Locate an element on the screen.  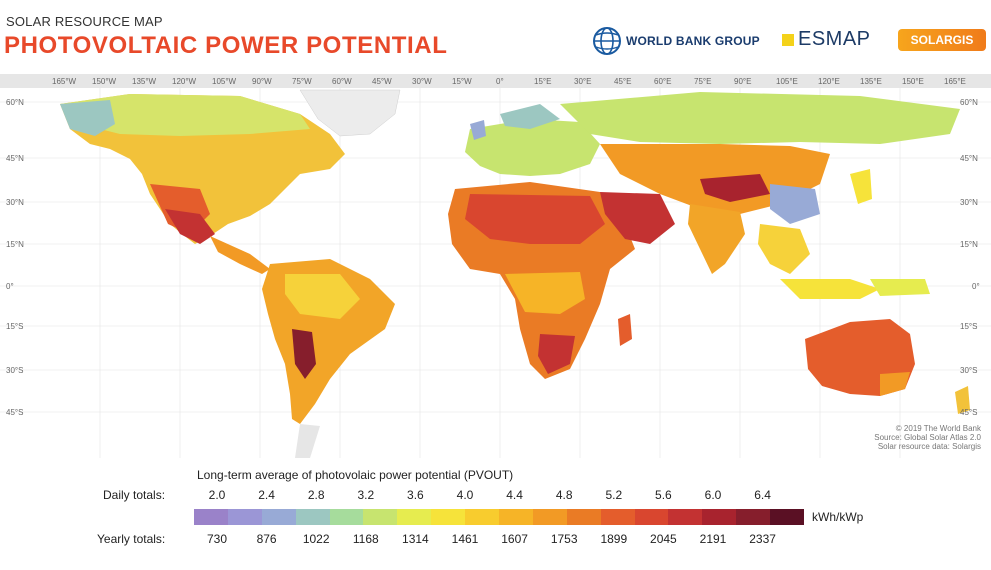
yearly-tick-label: 1899 is located at coordinates (614, 539).